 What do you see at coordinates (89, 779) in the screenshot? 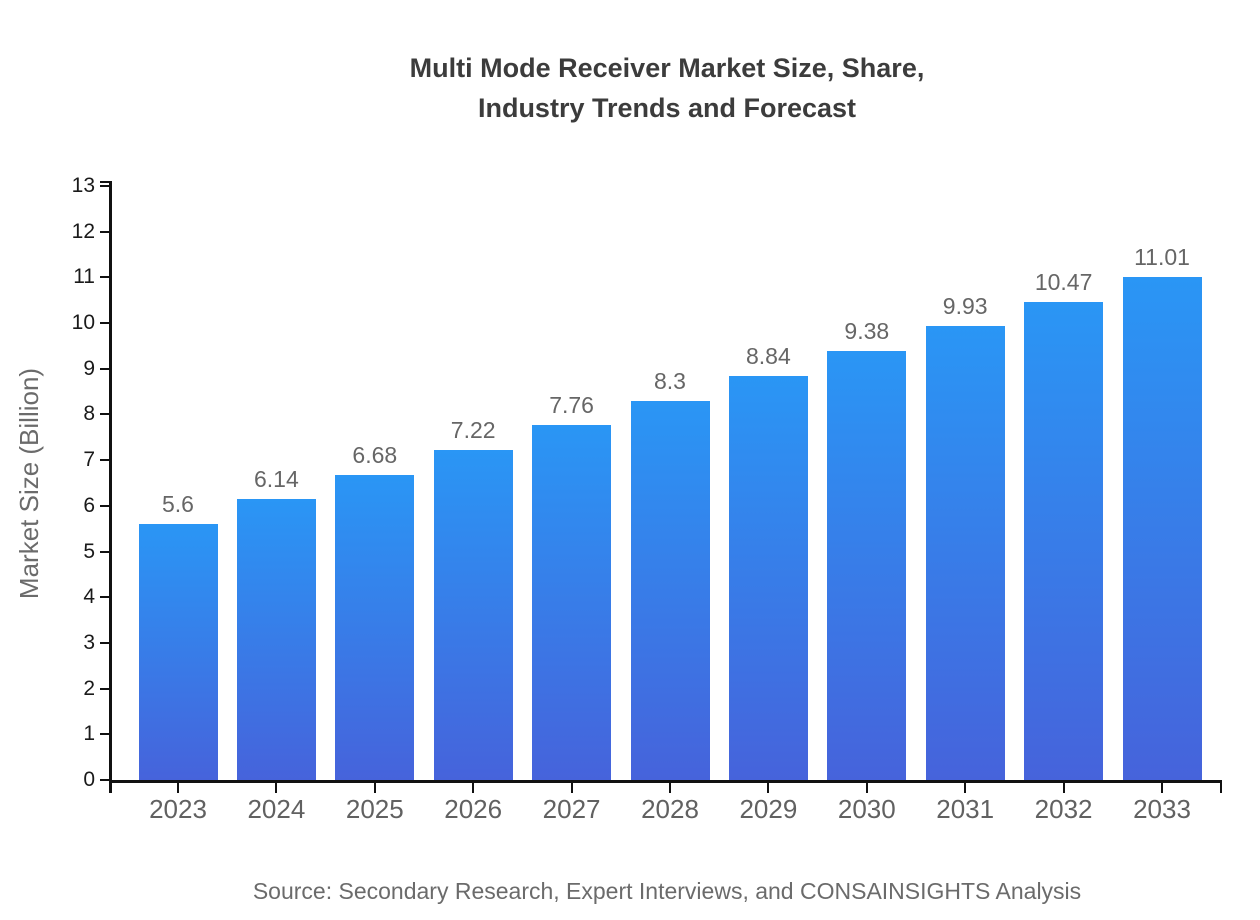
I see `y-tick-label: 0` at bounding box center [89, 779].